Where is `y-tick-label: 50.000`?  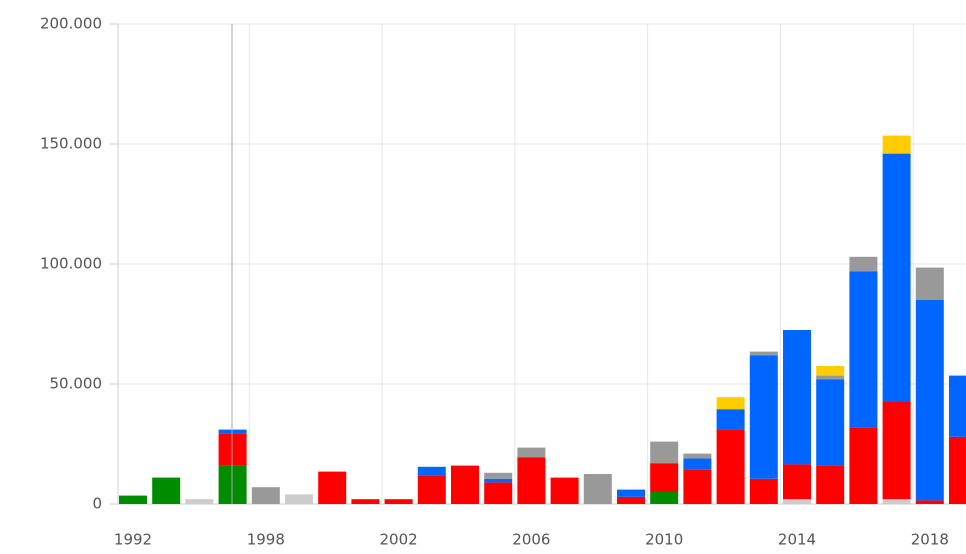
y-tick-label: 50.000 is located at coordinates (76, 384).